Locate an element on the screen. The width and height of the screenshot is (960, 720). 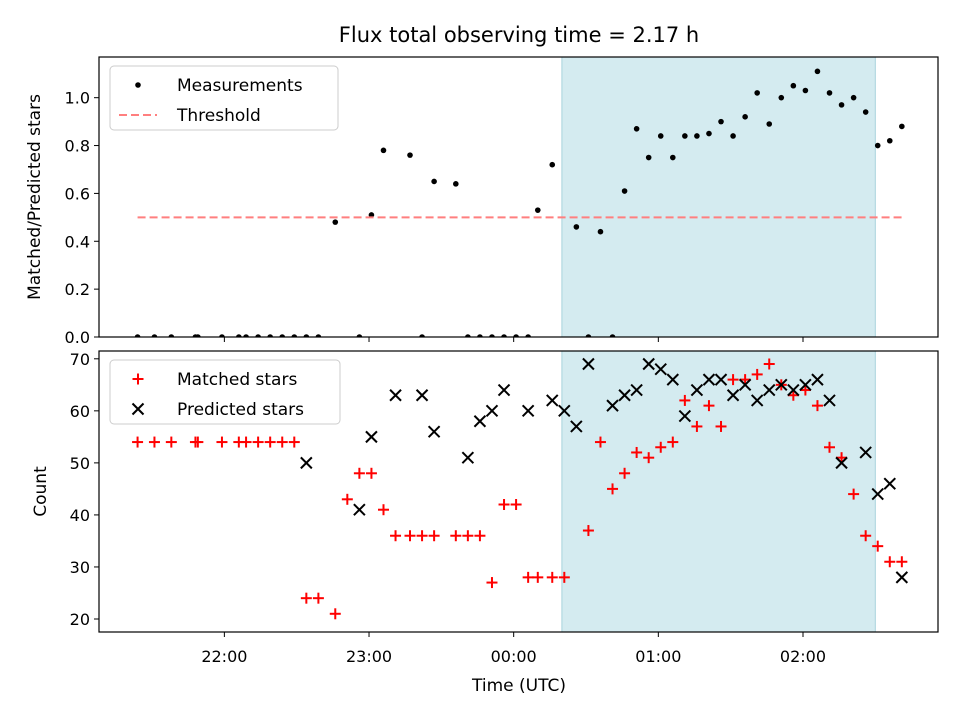
y-tick-label: 0.0 is located at coordinates (77, 337).